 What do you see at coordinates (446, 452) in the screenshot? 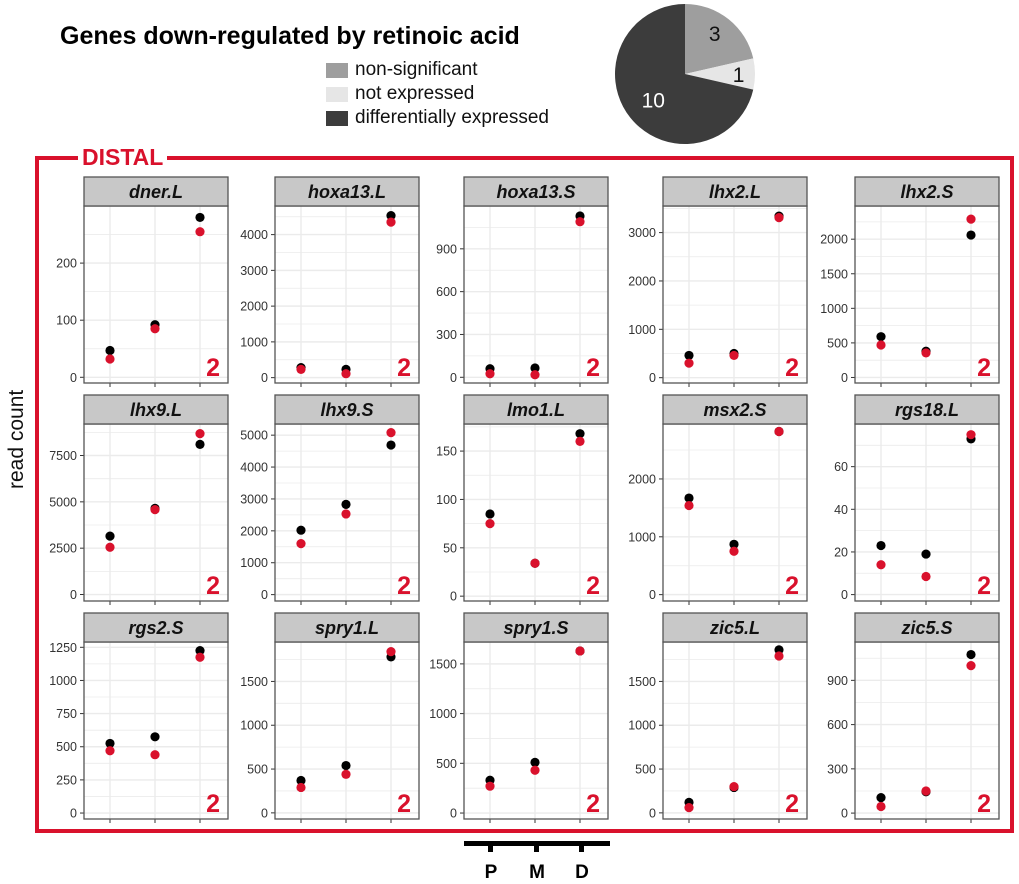
I see `y-tick-label: 150` at bounding box center [446, 452].